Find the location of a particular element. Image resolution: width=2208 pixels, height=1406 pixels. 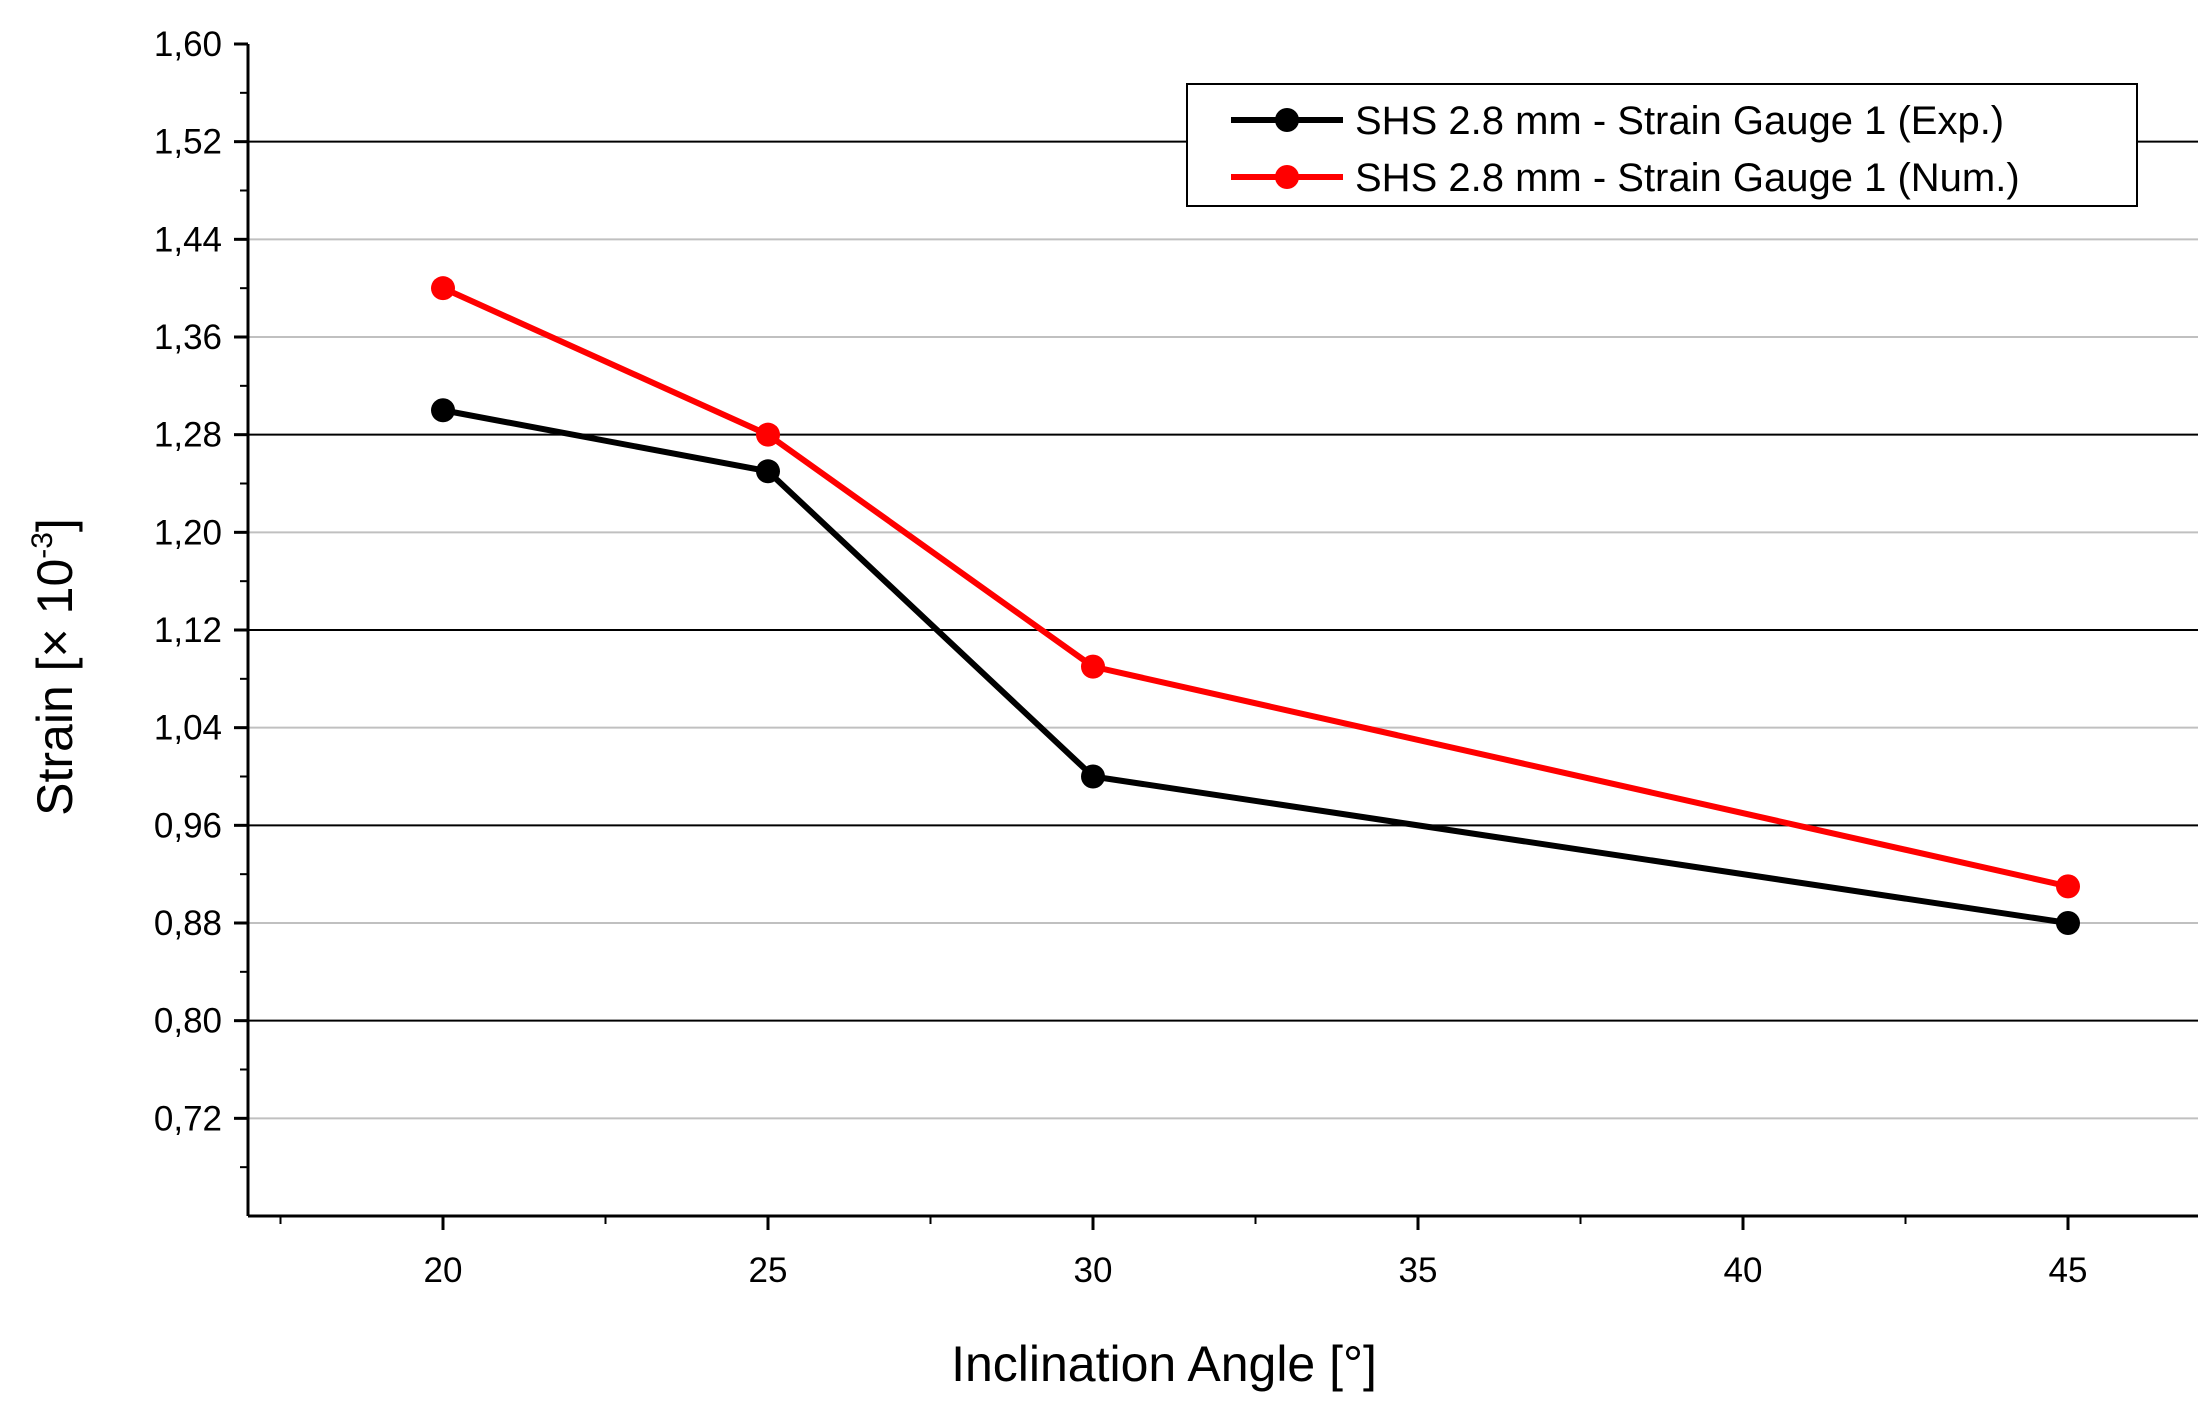

x-tick-label-4: 40 is located at coordinates (1743, 1270).